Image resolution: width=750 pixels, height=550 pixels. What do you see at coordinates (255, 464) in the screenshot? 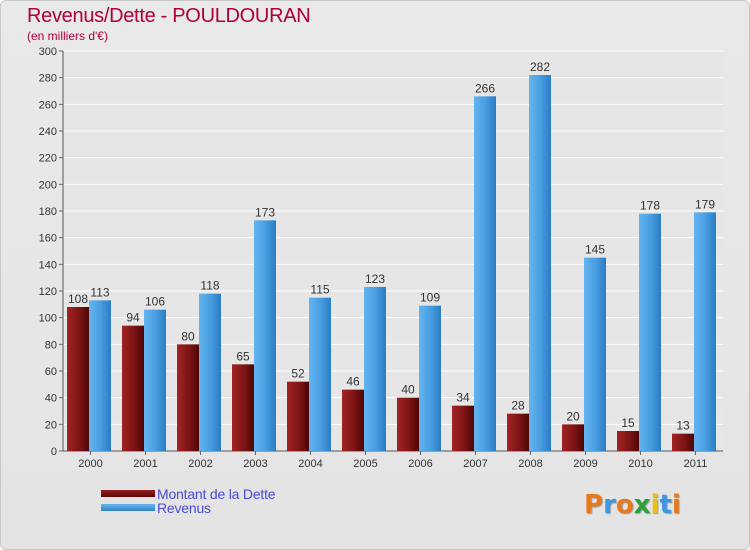
I see `x-tick-label: 2003` at bounding box center [255, 464].